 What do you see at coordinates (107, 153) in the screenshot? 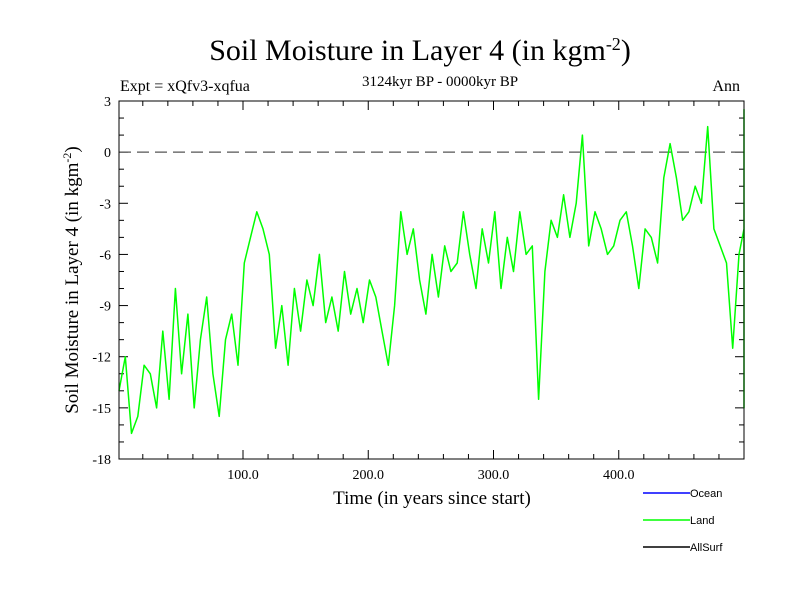
I see `y-tick-label: 0` at bounding box center [107, 153].